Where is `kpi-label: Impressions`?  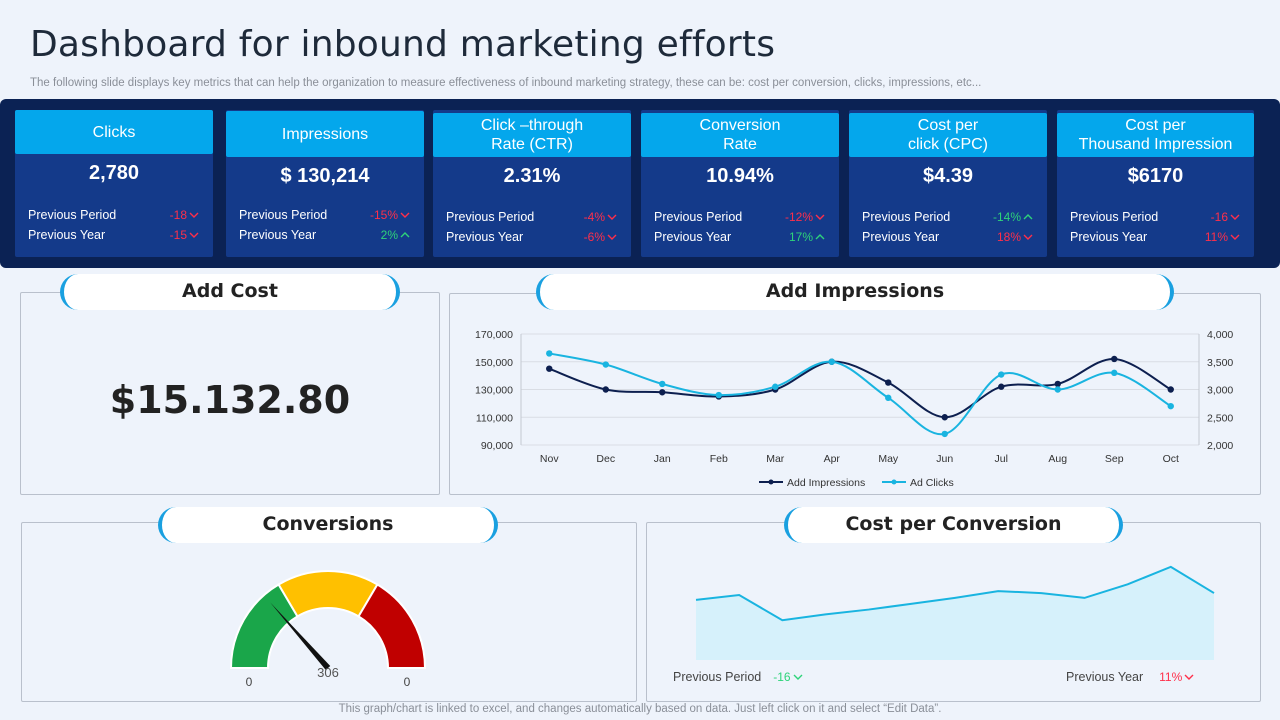 kpi-label: Impressions is located at coordinates (325, 134).